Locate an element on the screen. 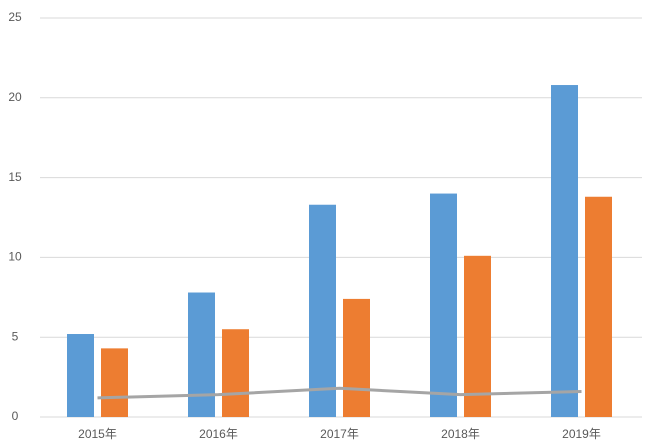  y-tick-label: 25 is located at coordinates (15, 17).